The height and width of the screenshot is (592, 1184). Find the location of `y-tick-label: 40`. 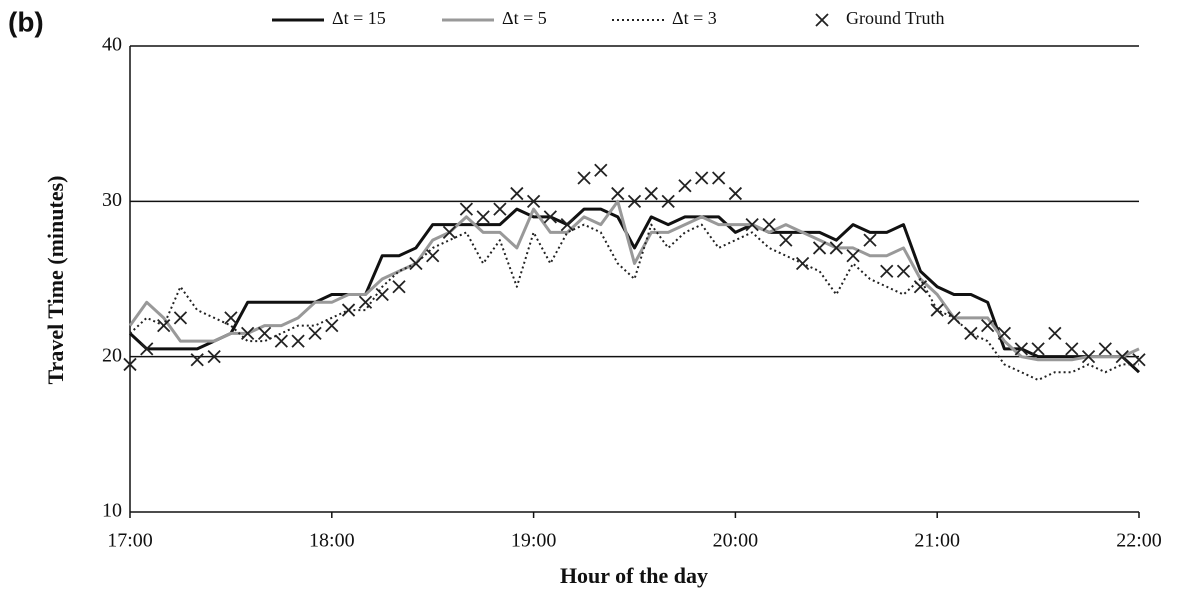

y-tick-label: 40 is located at coordinates (112, 45).